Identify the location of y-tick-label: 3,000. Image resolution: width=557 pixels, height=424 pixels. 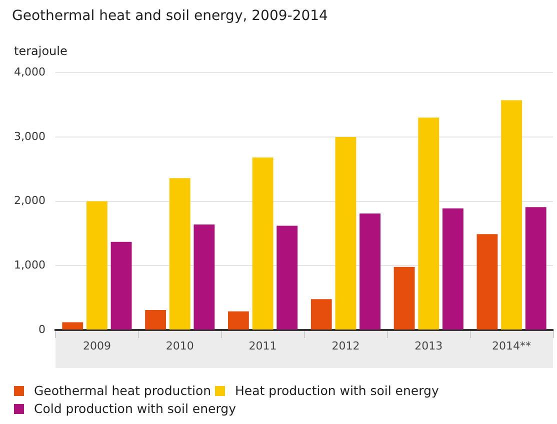
(30, 136).